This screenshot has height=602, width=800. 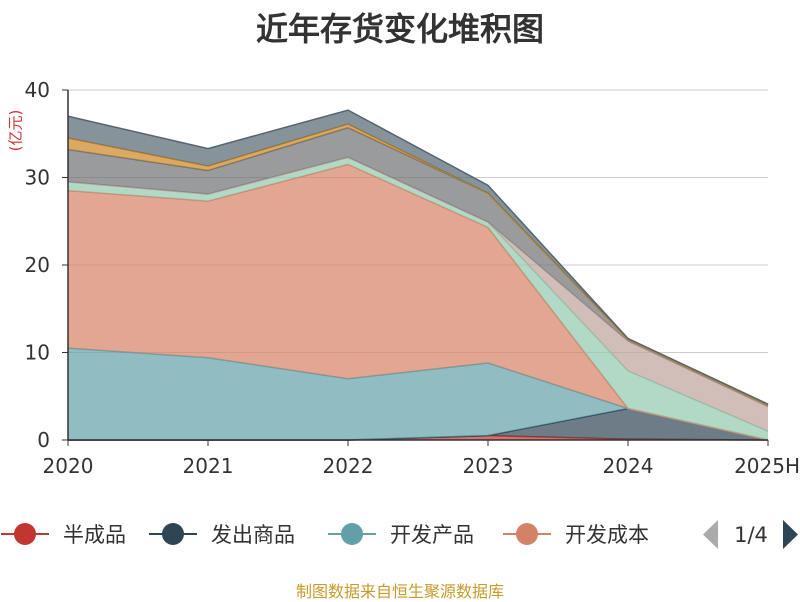 What do you see at coordinates (628, 466) in the screenshot?
I see `x-tick-label-2024: 2024` at bounding box center [628, 466].